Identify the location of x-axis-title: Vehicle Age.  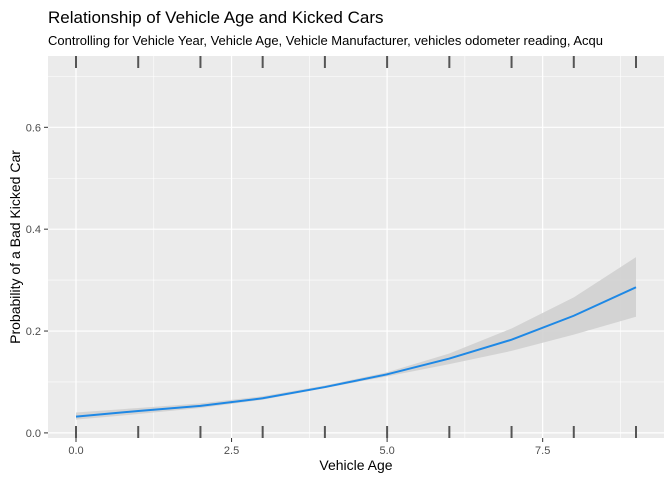
(355, 465).